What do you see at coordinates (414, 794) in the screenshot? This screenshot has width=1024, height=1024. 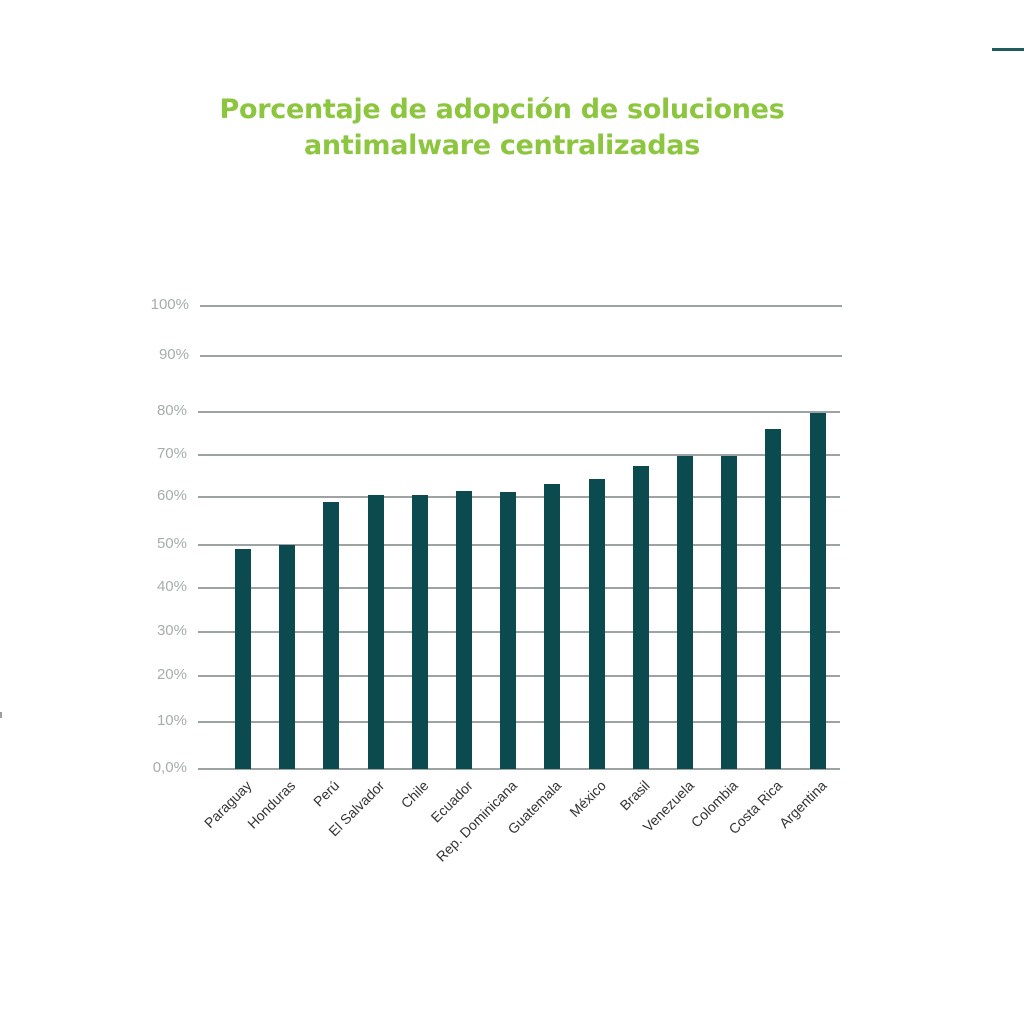 I see `x-axis-category-label: Chile` at bounding box center [414, 794].